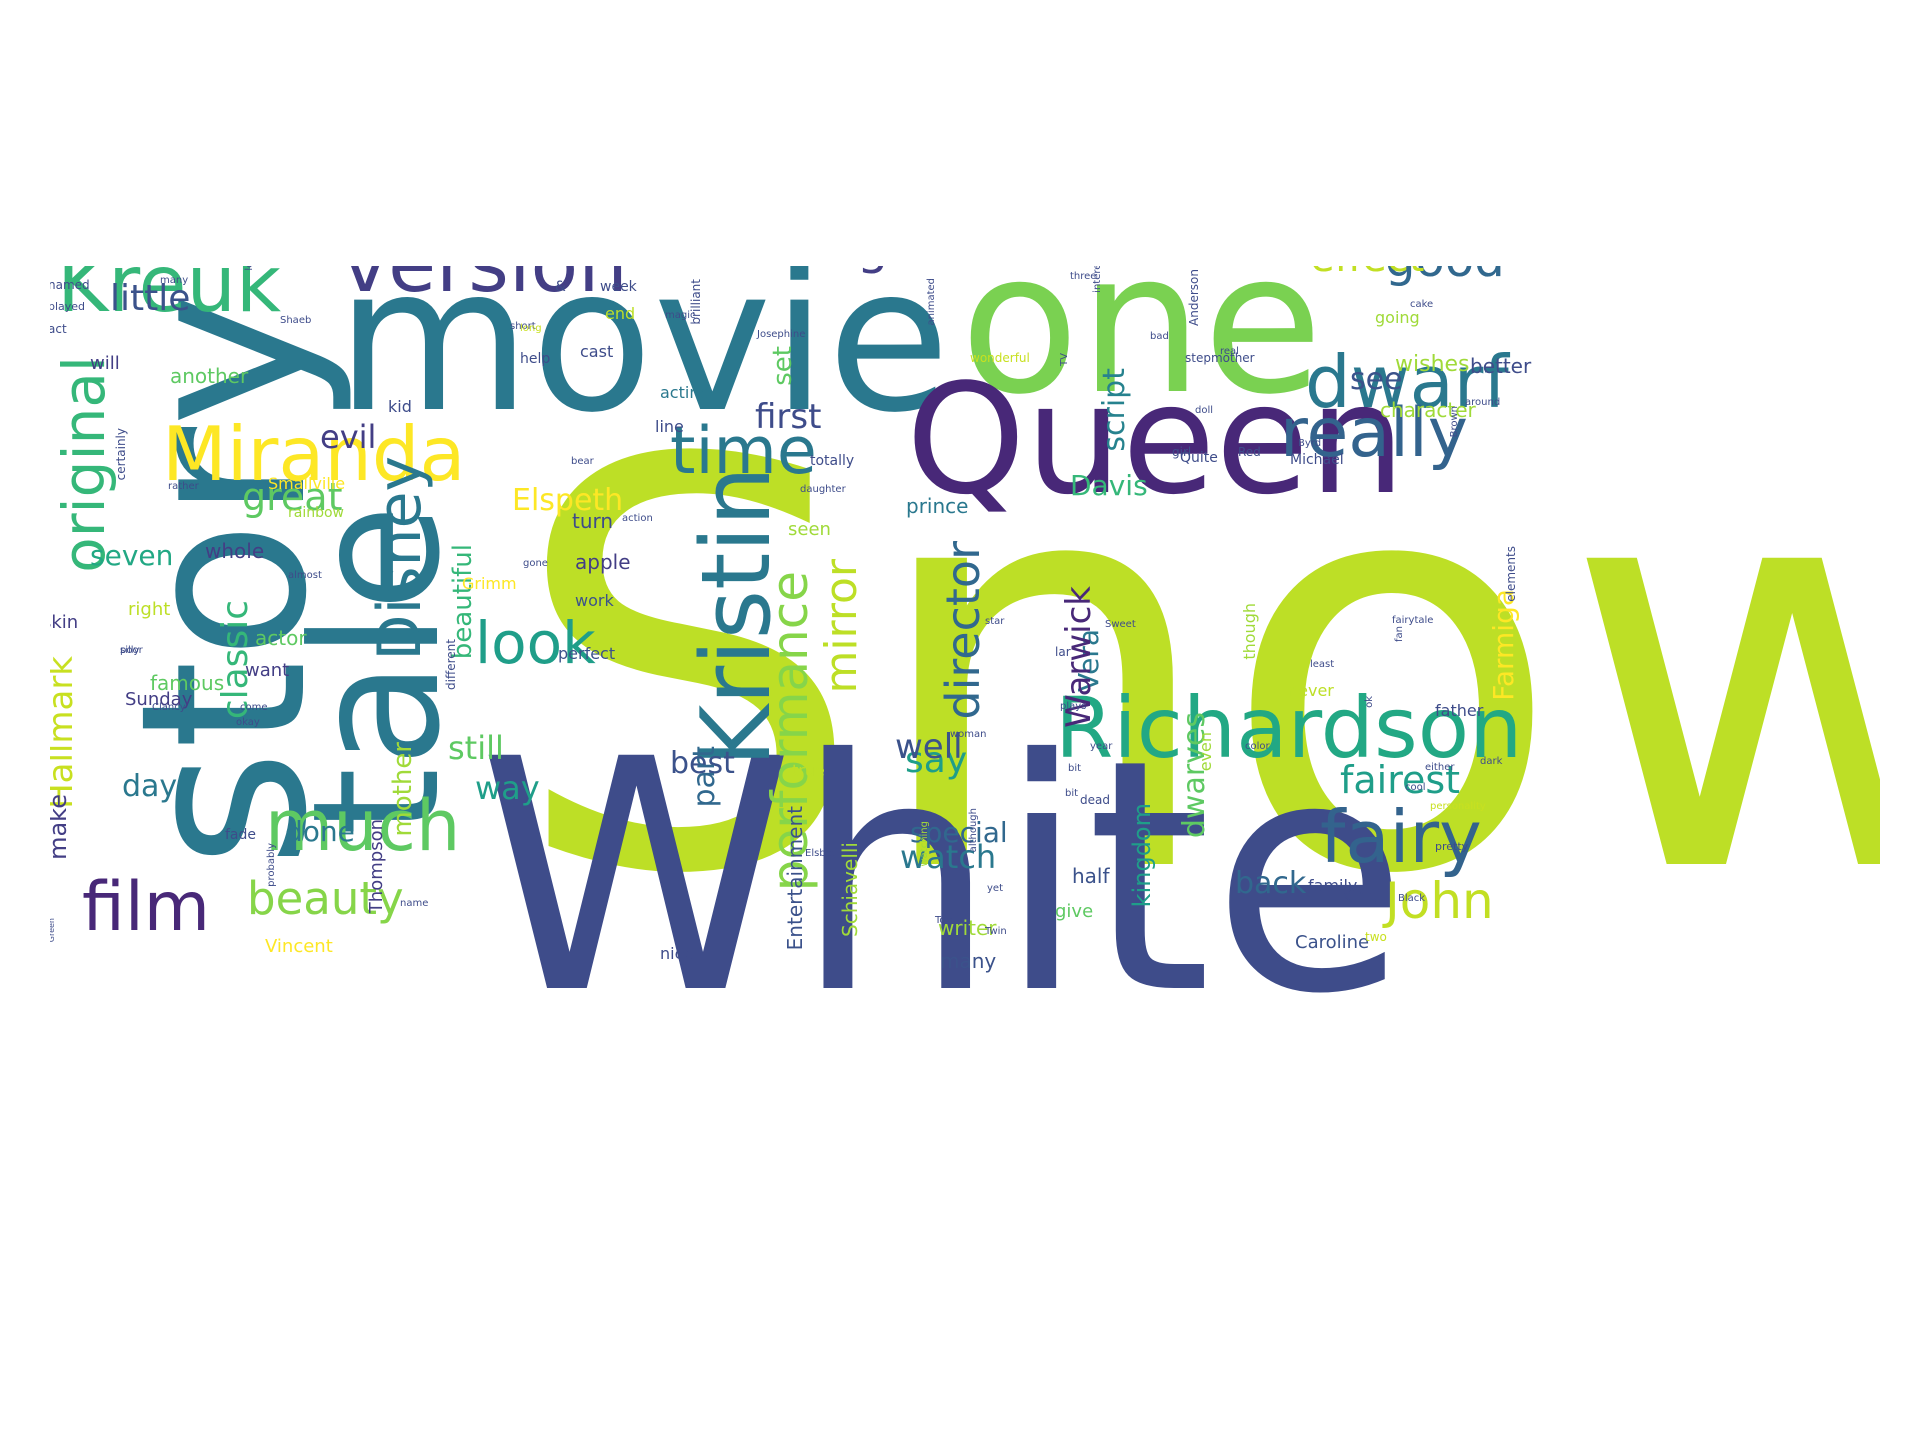 Image resolution: width=1920 pixels, height=1440 pixels. I want to click on word-bit: bit, so click(1075, 768).